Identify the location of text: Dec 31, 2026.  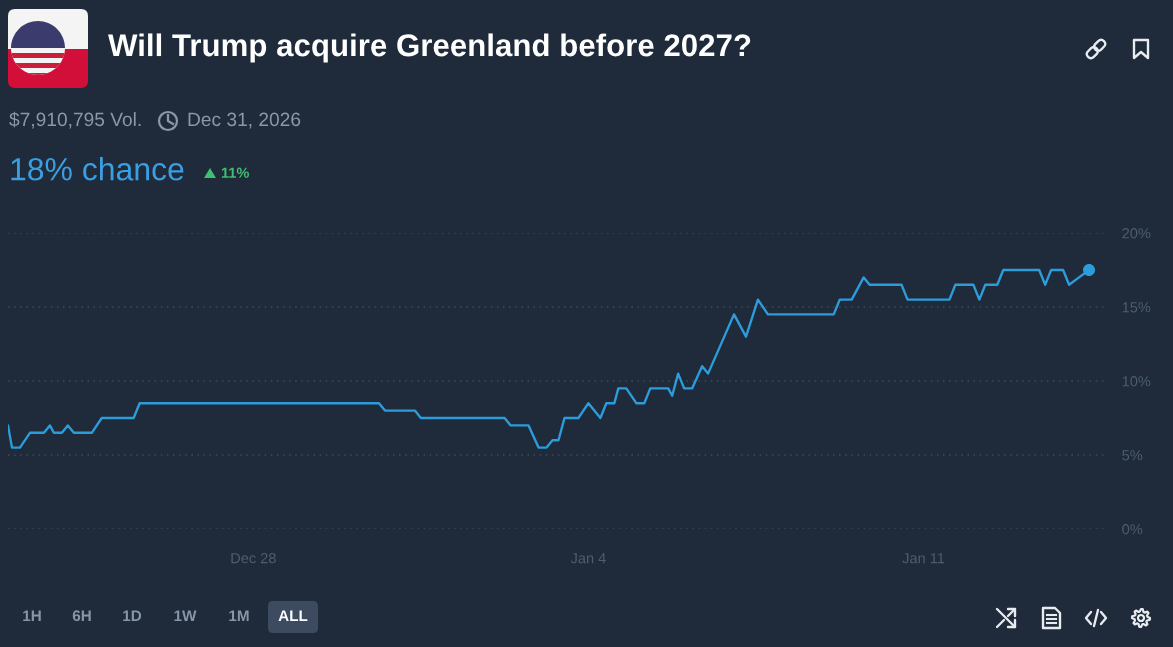
(244, 120).